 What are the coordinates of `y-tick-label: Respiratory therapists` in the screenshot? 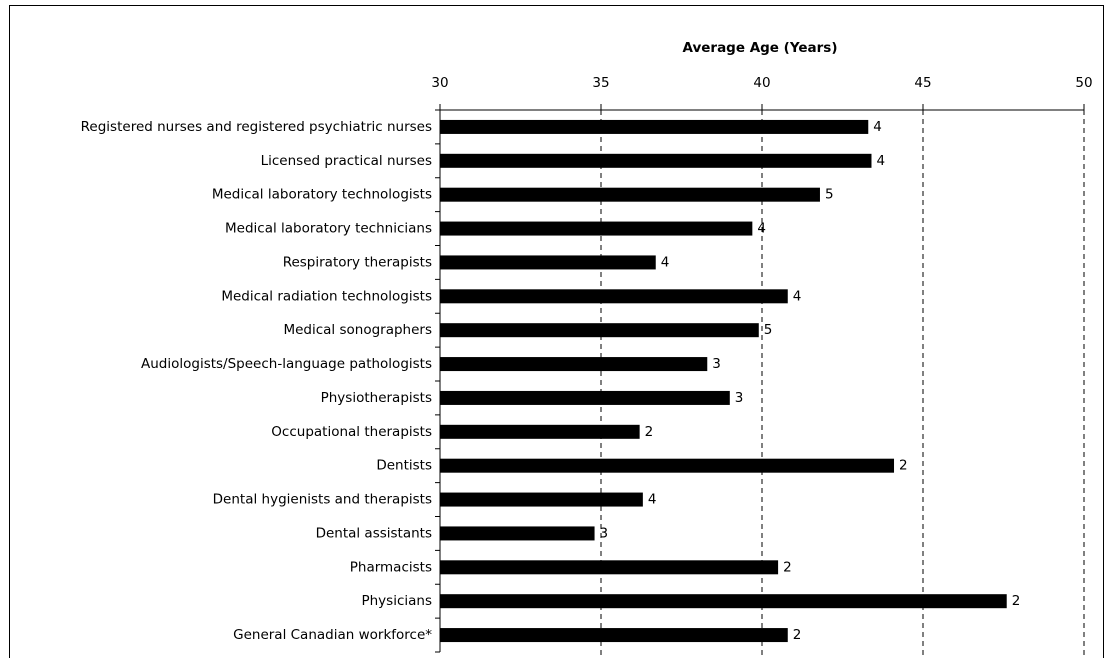 It's located at (357, 262).